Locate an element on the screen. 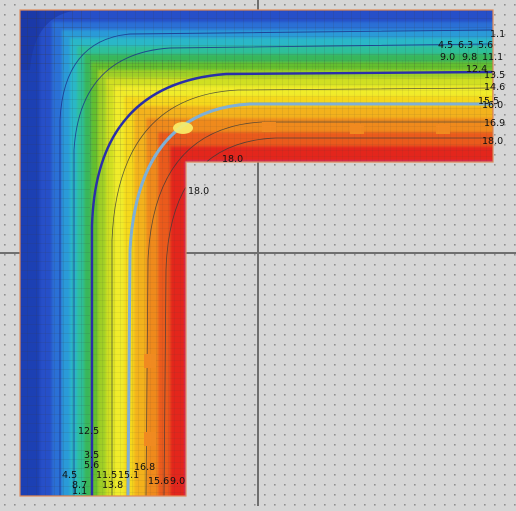  isotherm-label: 12.4 is located at coordinates (476, 69).